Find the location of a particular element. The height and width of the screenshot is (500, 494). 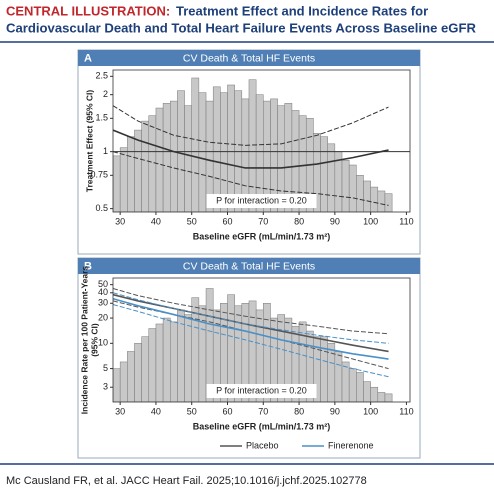

y-tick-label: 10 is located at coordinates (103, 343).